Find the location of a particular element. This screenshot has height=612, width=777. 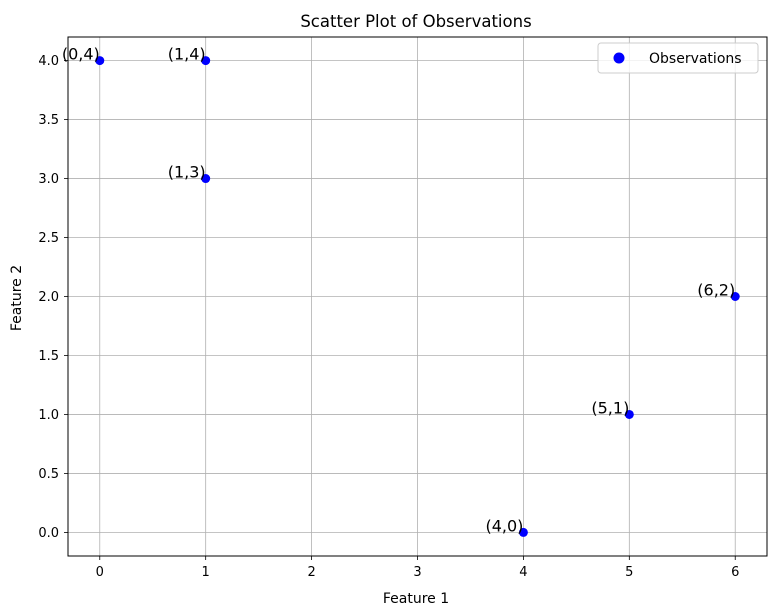

y-tick-label: 1.5 is located at coordinates (48, 356).